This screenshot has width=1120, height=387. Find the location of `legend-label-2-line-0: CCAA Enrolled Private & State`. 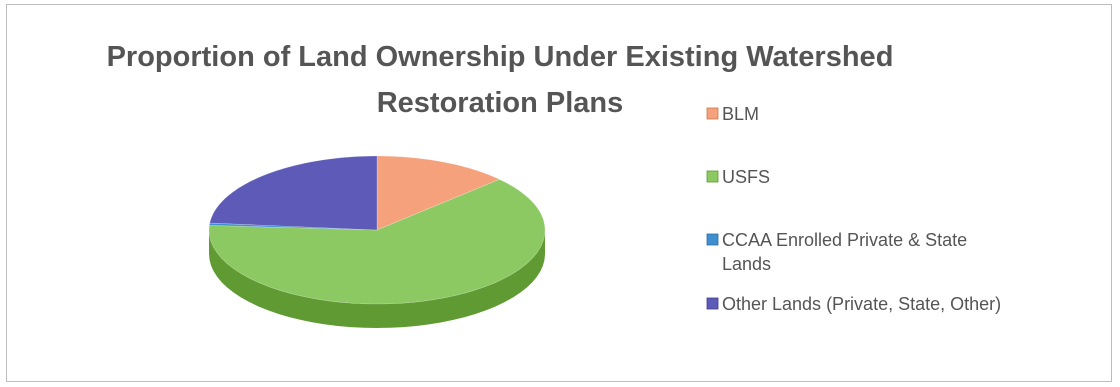

legend-label-2-line-0: CCAA Enrolled Private & State is located at coordinates (844, 240).